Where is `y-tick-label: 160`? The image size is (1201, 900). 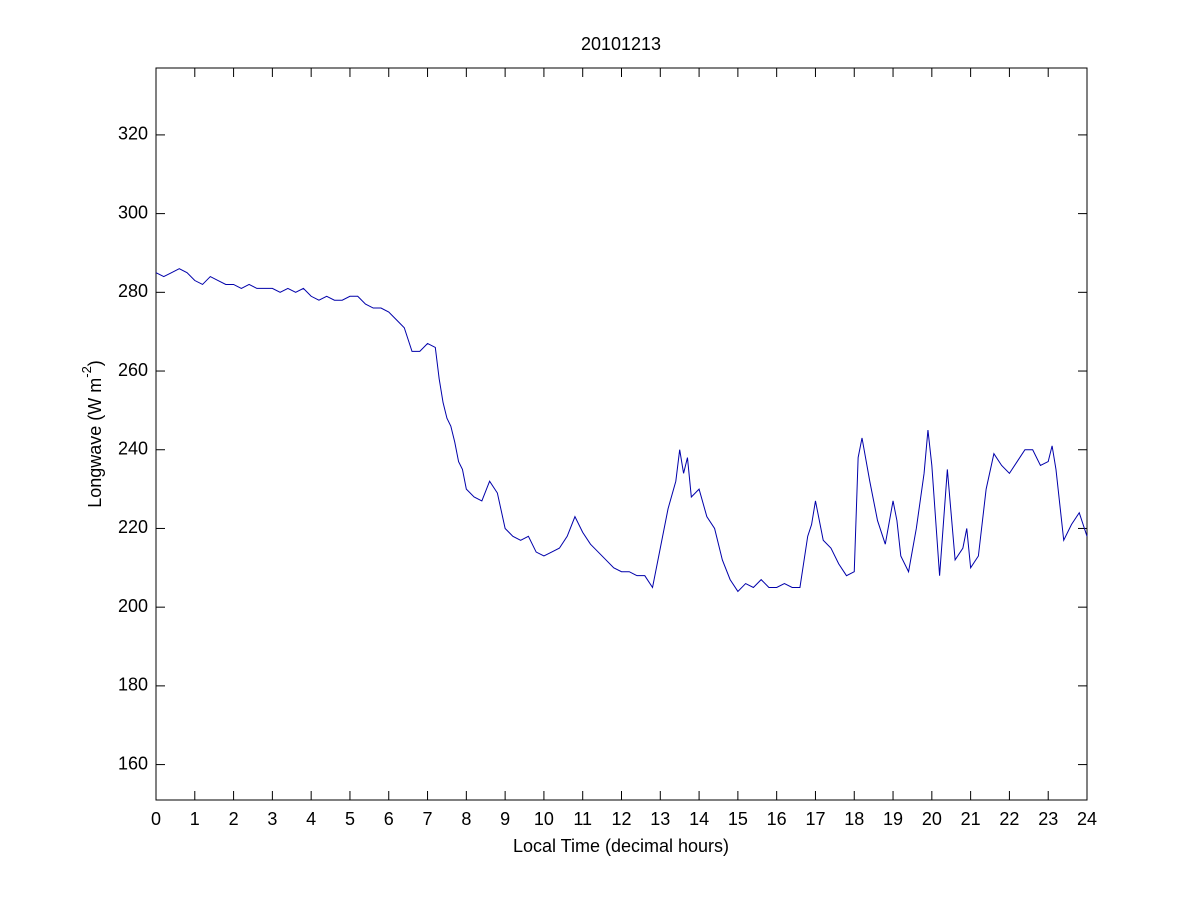 y-tick-label: 160 is located at coordinates (133, 763).